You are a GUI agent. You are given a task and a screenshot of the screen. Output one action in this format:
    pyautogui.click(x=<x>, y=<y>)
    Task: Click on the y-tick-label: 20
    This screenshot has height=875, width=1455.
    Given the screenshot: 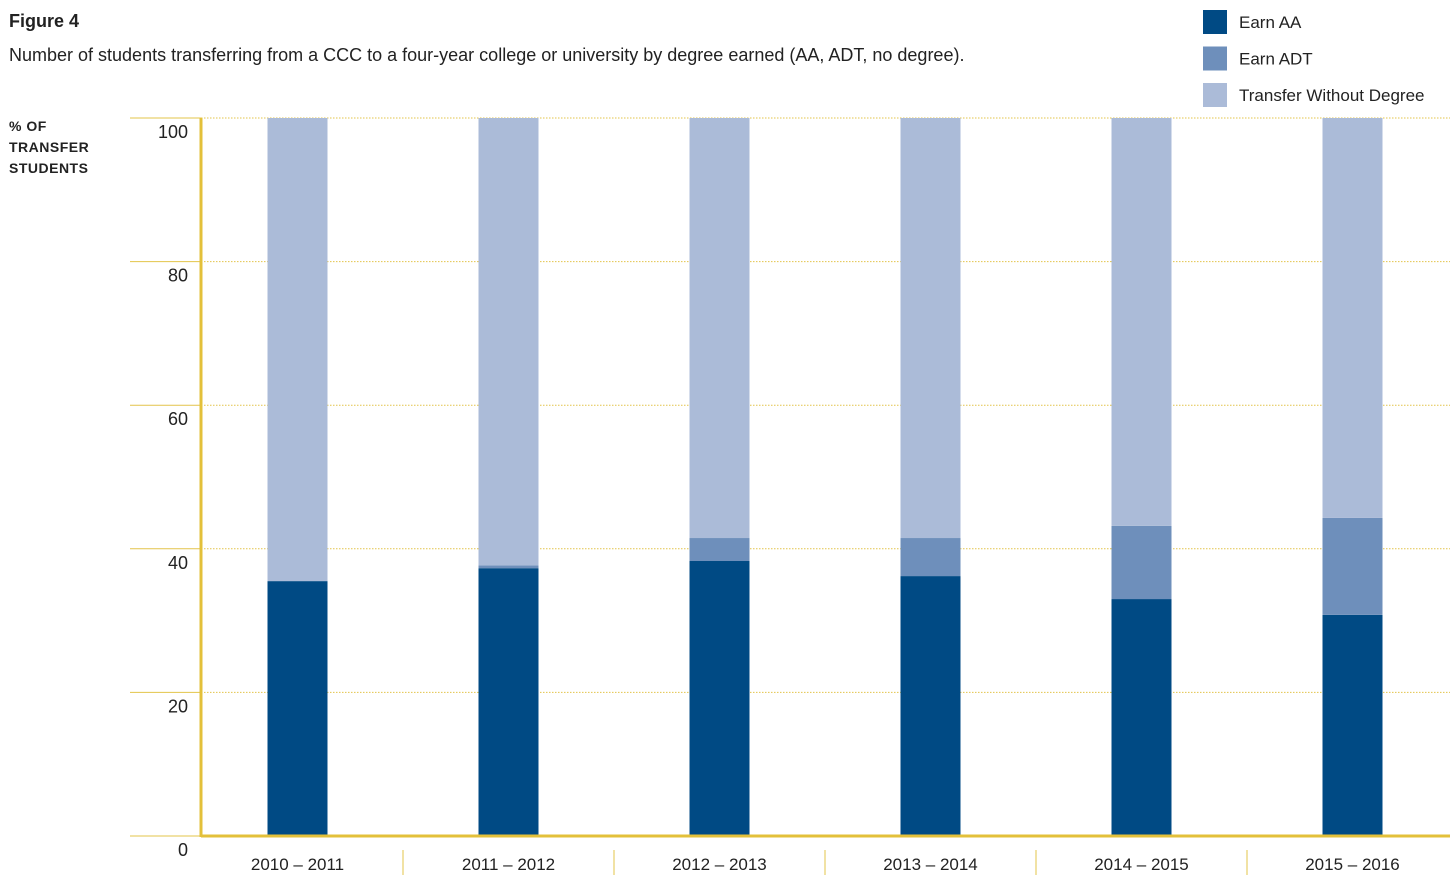 What is the action you would take?
    pyautogui.click(x=178, y=706)
    